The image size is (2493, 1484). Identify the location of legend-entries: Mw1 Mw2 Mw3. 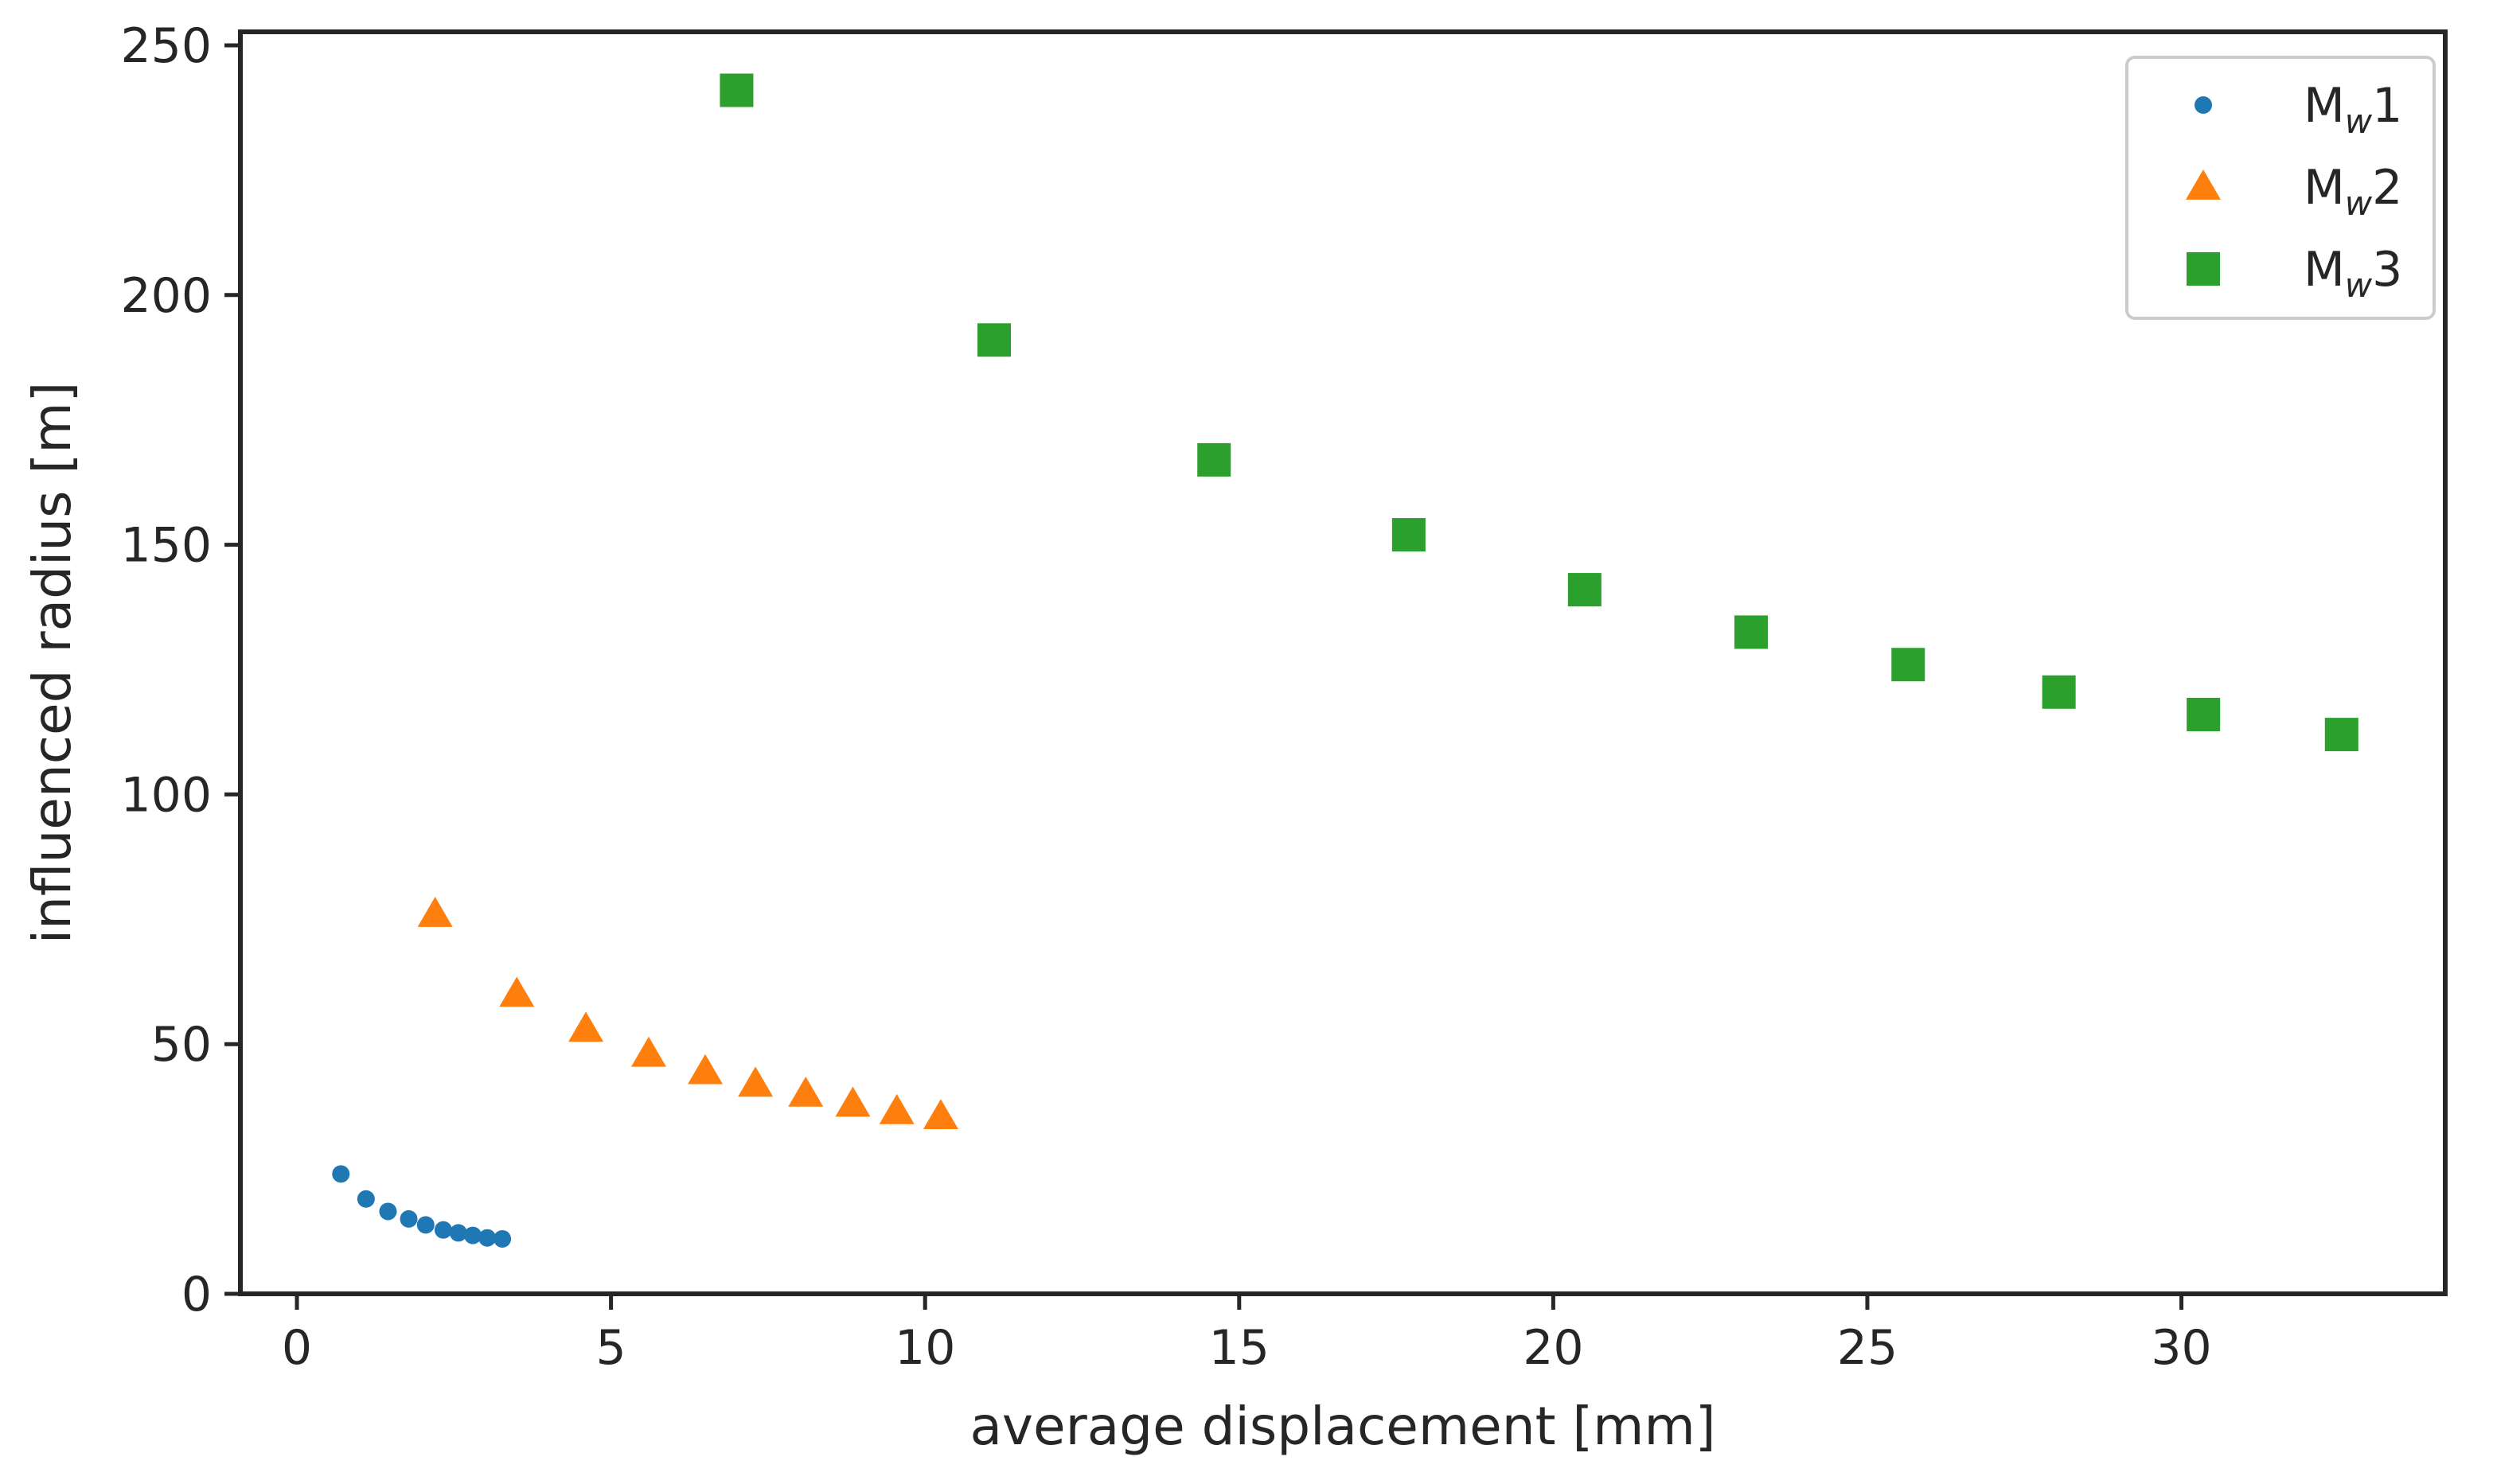
(2294, 191).